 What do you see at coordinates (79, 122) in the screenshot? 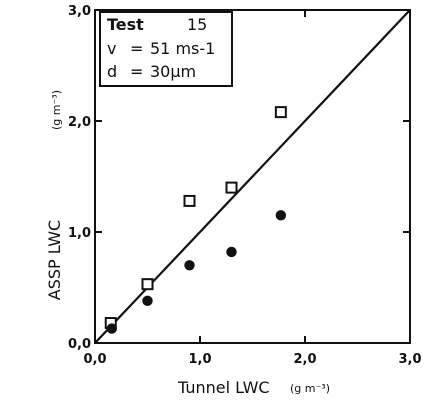
I see `y-tick-label: 2,0` at bounding box center [79, 122].